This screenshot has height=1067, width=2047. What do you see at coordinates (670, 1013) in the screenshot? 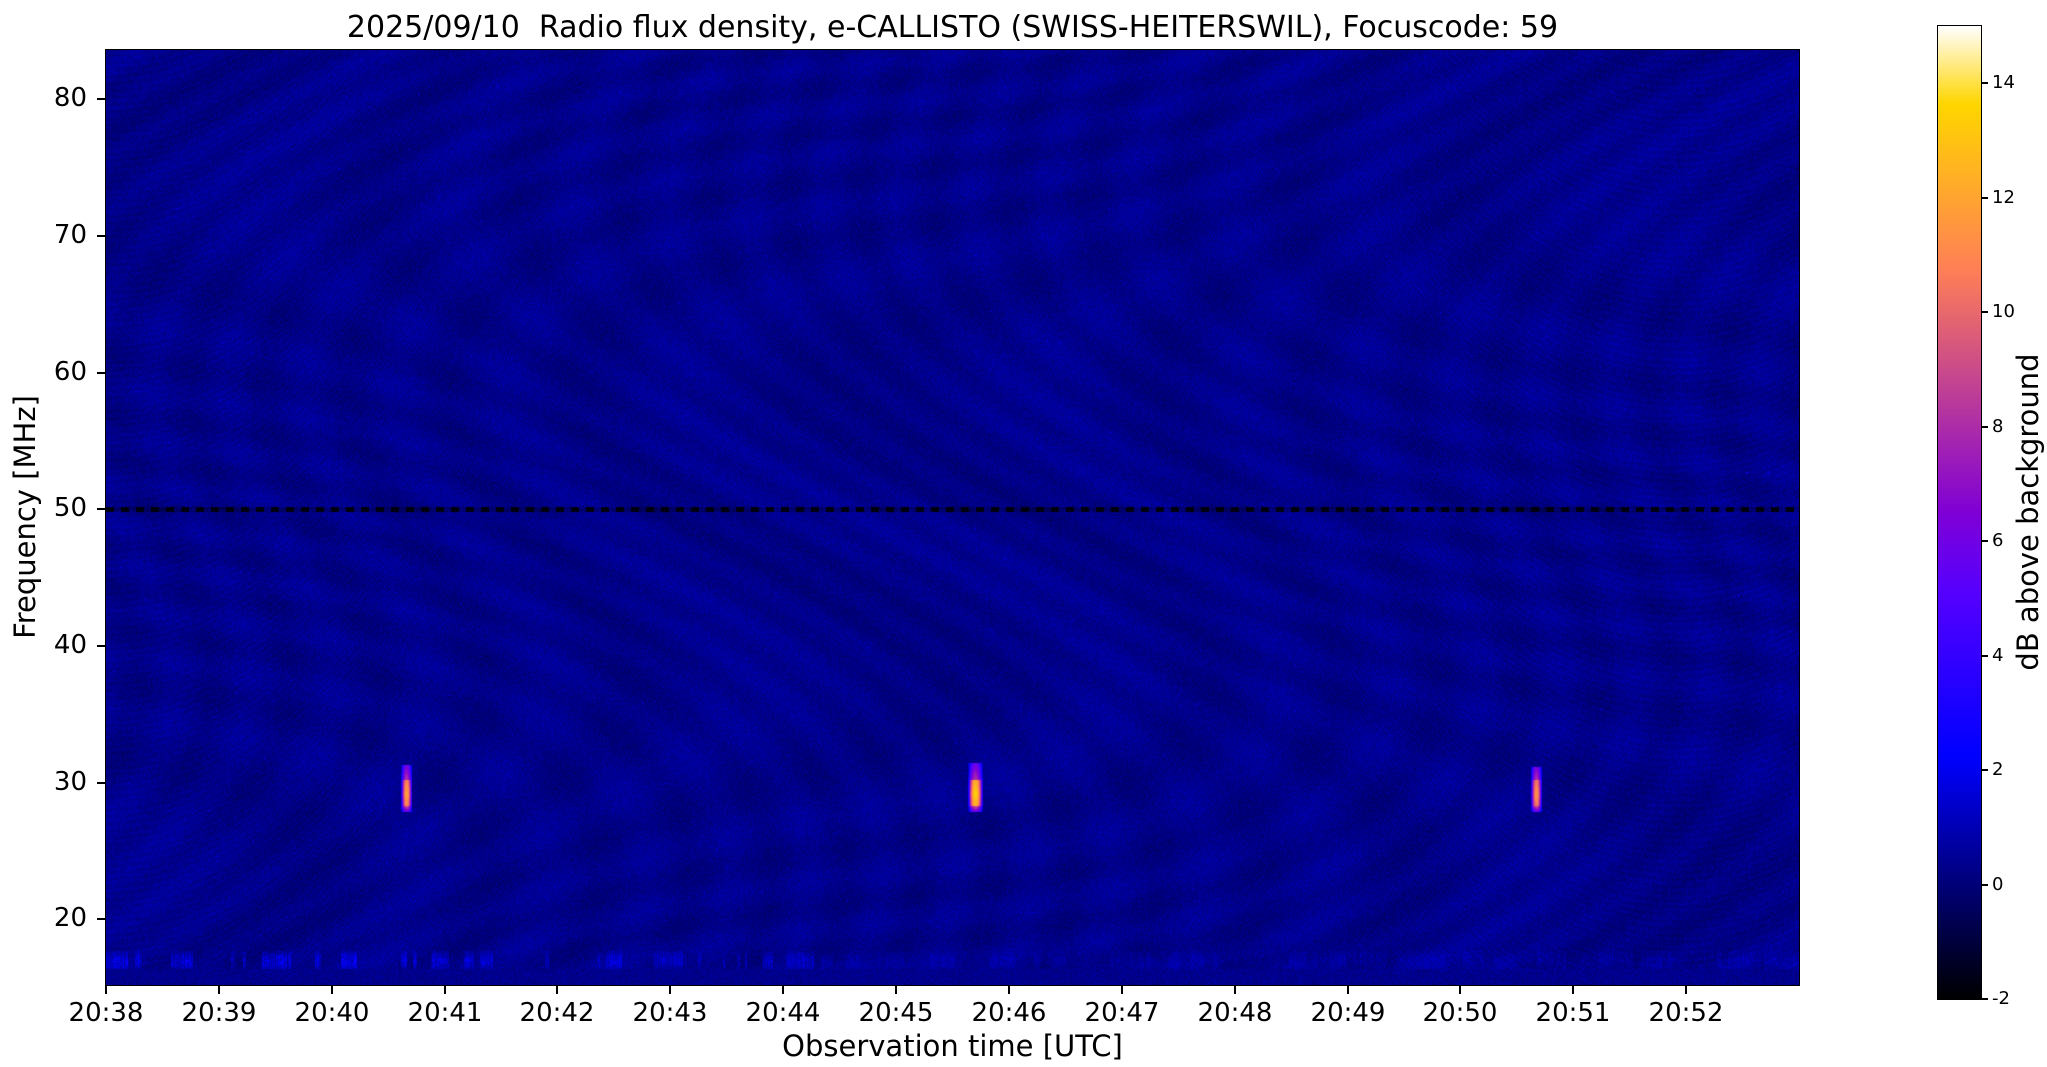
I see `x-tick-label: 20:43` at bounding box center [670, 1013].